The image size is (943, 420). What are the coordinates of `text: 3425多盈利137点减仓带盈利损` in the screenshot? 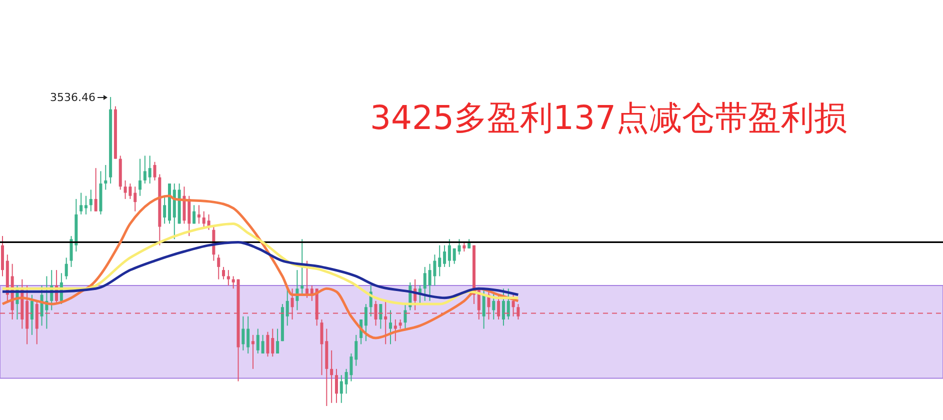 It's located at (608, 118).